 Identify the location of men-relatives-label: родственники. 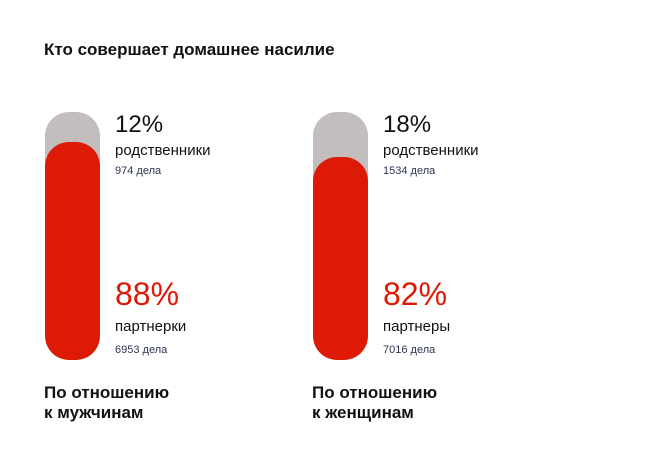
(163, 150).